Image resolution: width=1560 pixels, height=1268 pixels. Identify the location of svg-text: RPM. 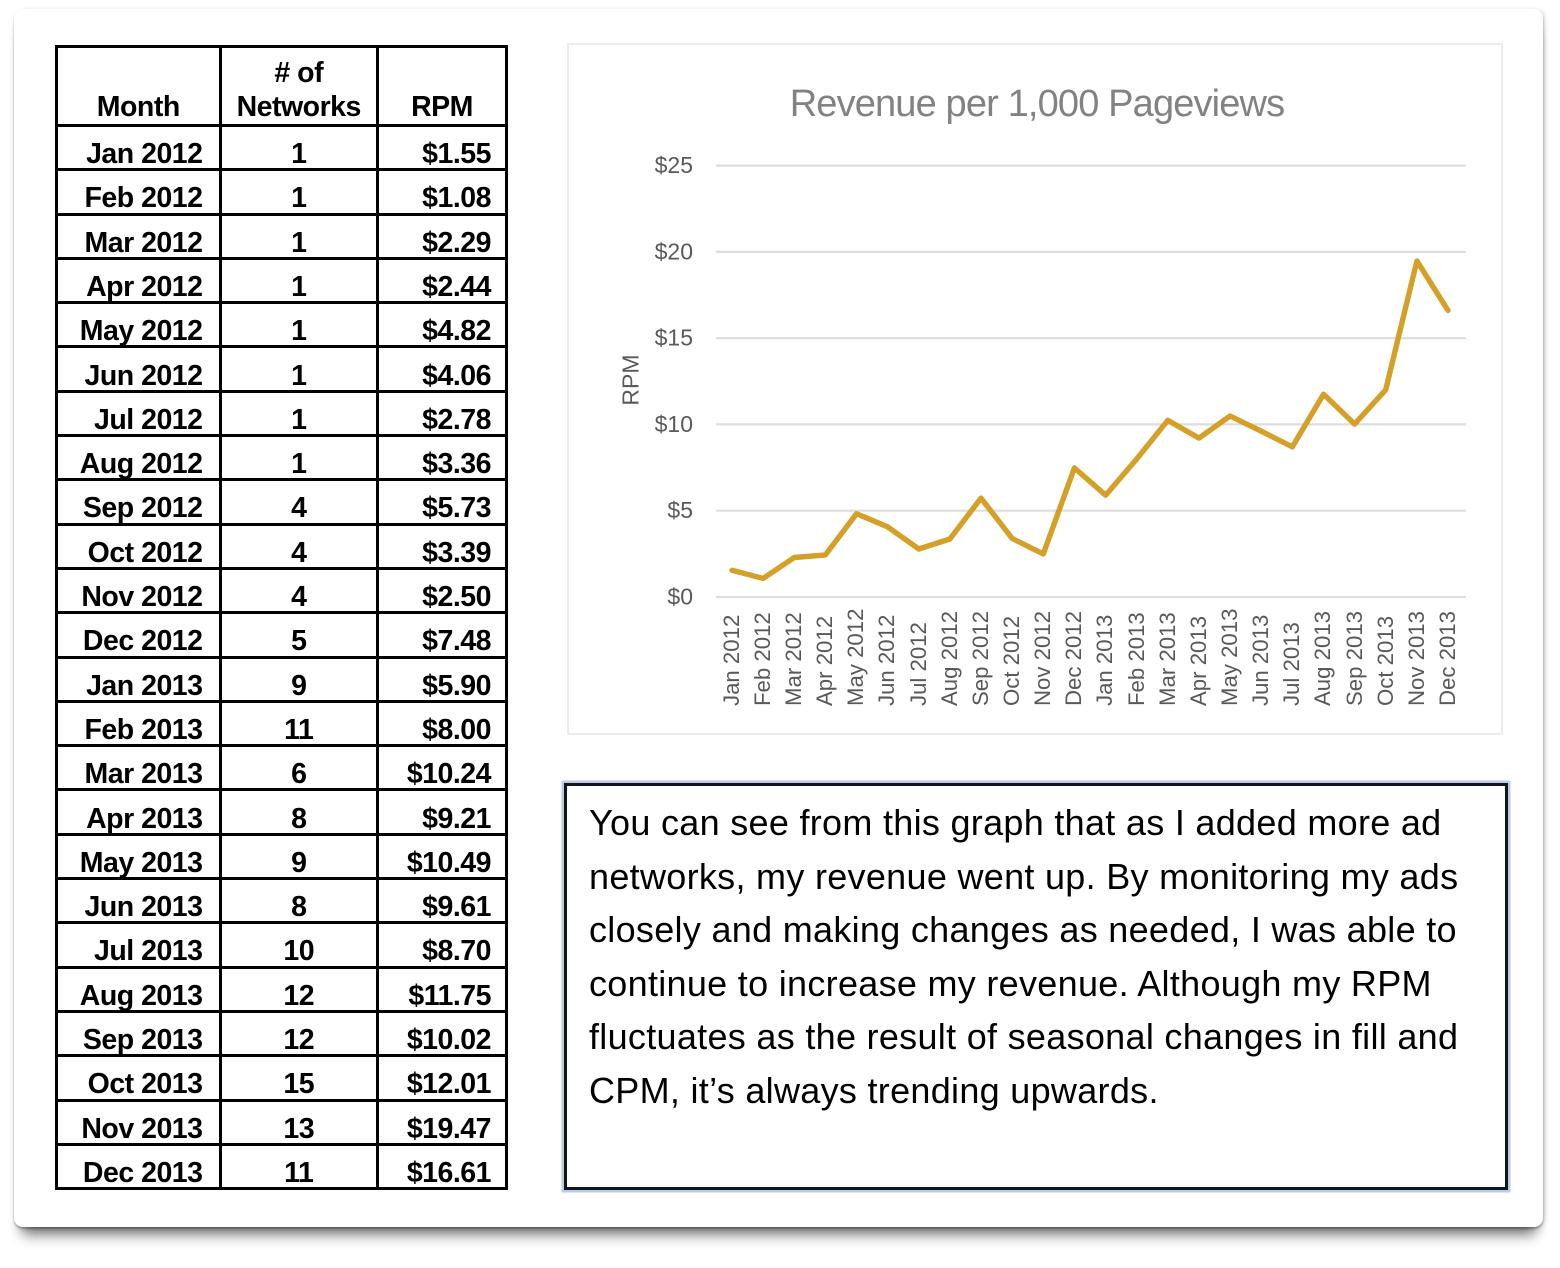
(631, 379).